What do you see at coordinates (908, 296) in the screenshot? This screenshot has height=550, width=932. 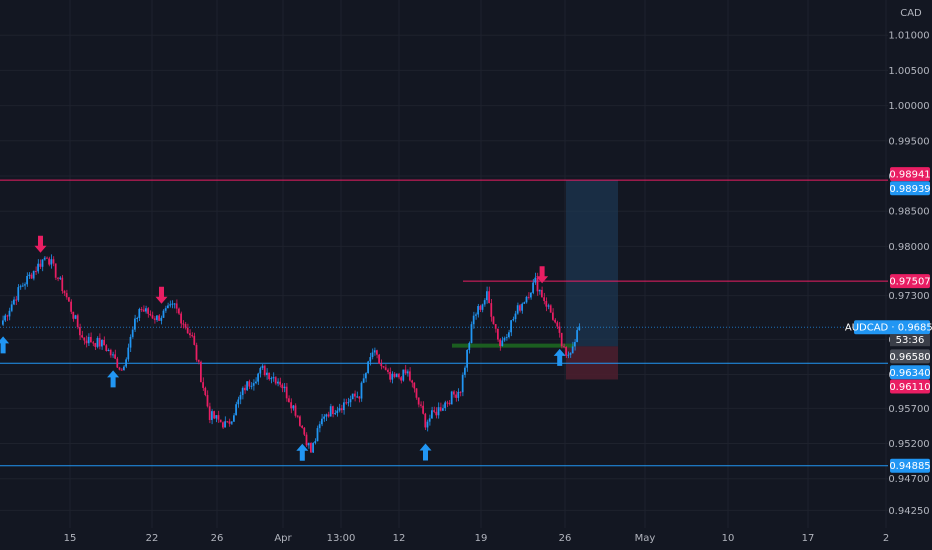 I see `y-tick-label: 0.97300` at bounding box center [908, 296].